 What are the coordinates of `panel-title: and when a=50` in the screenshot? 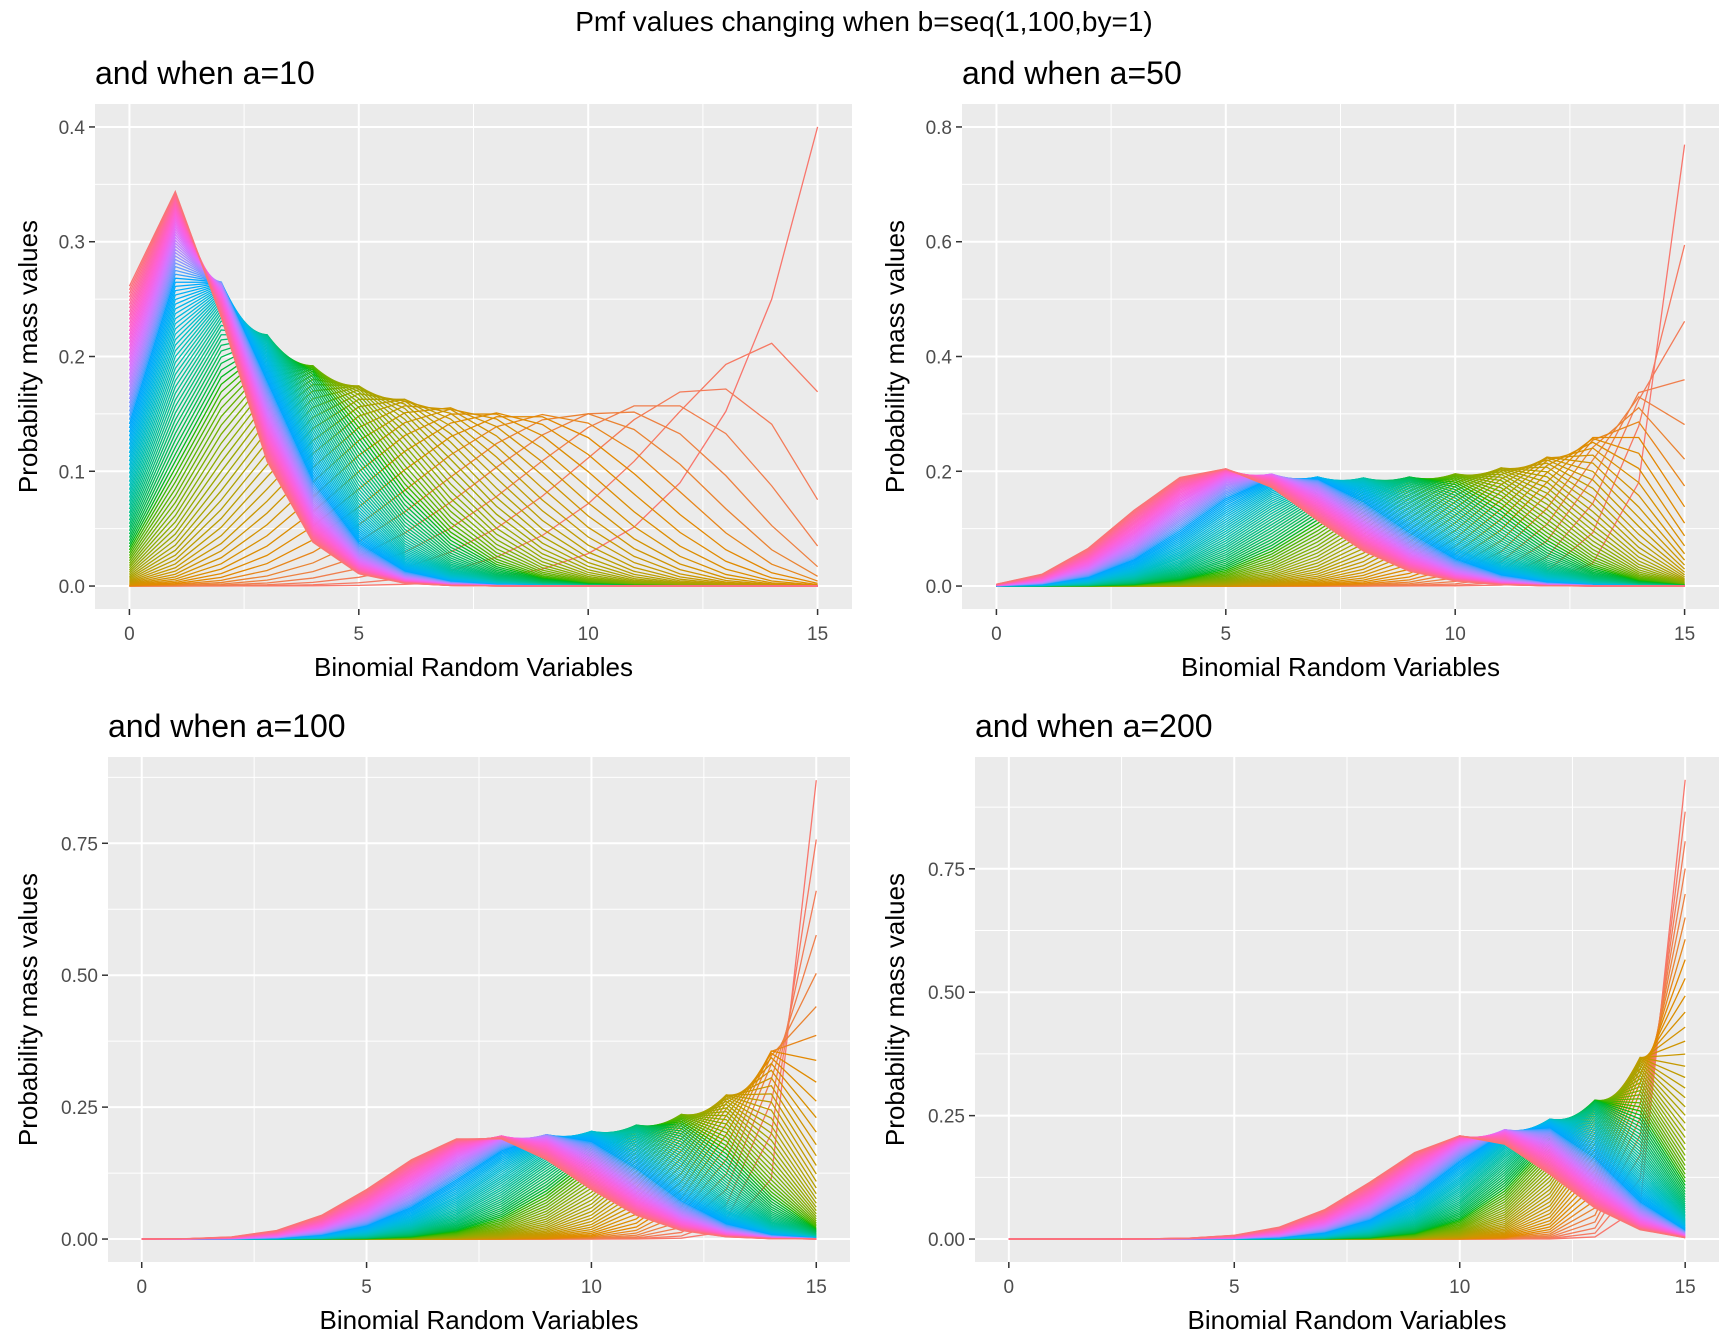 It's located at (1072, 73).